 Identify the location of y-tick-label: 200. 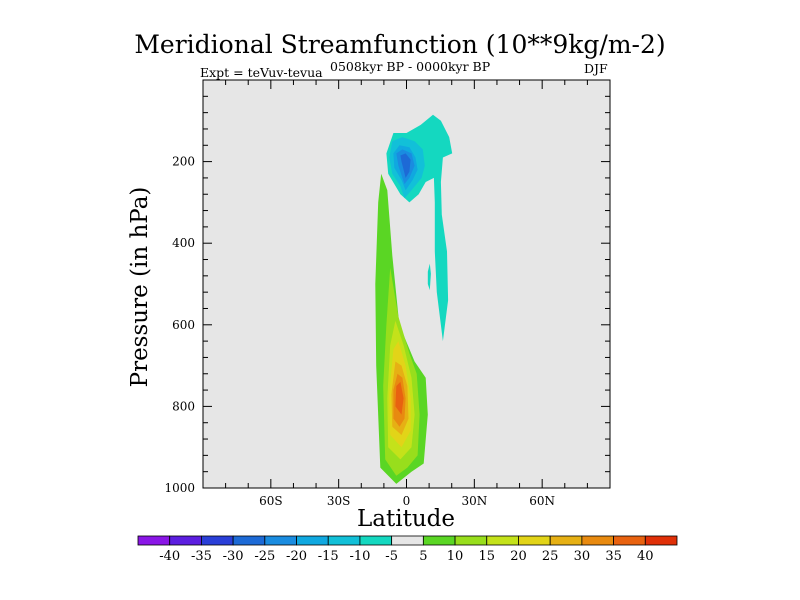
(183, 162).